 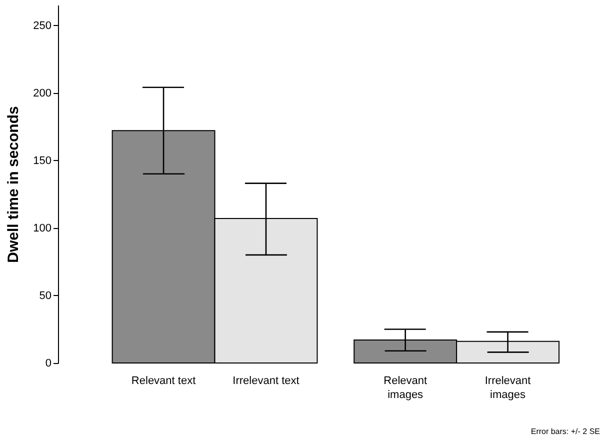 I want to click on y-tick-label: 250, so click(x=42, y=26).